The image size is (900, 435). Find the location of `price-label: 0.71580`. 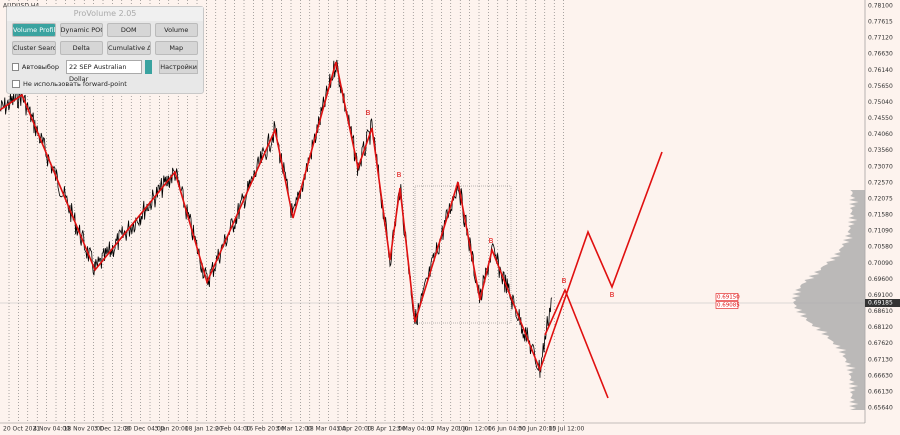

price-label: 0.71580 is located at coordinates (880, 215).